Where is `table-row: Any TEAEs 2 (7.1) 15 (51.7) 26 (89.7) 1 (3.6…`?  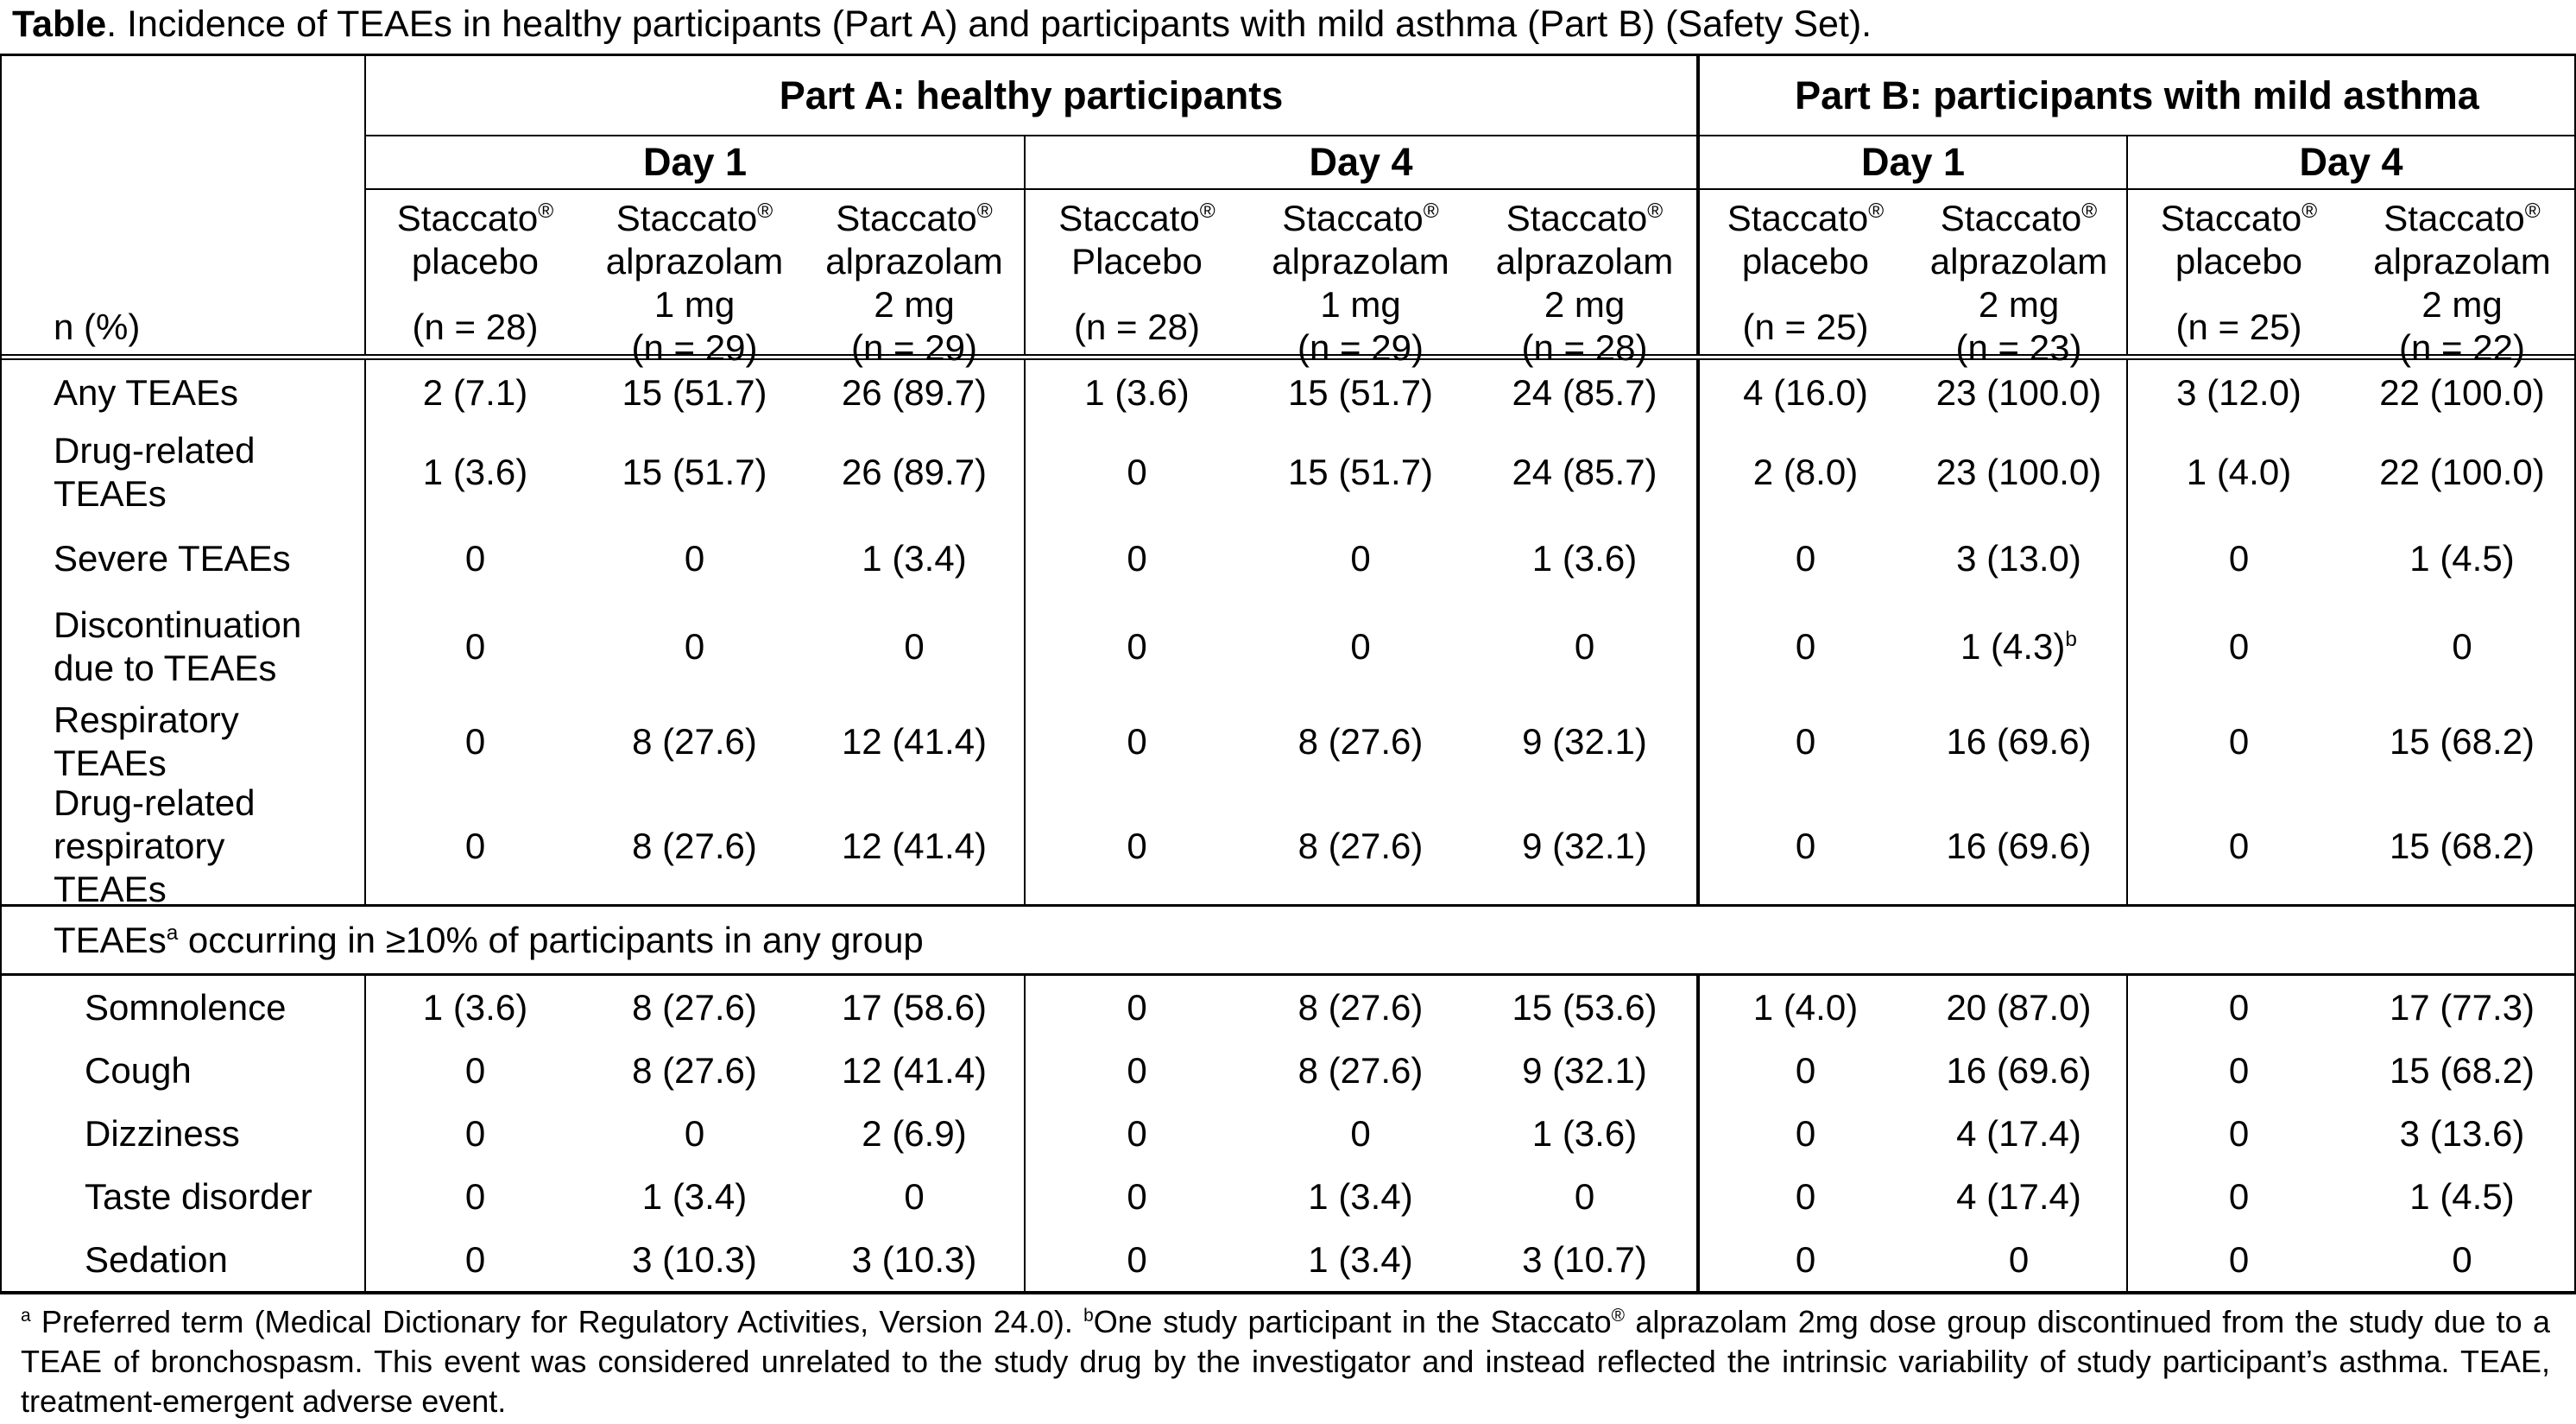 table-row: Any TEAEs 2 (7.1) 15 (51.7) 26 (89.7) 1 (3.6… is located at coordinates (1288, 393).